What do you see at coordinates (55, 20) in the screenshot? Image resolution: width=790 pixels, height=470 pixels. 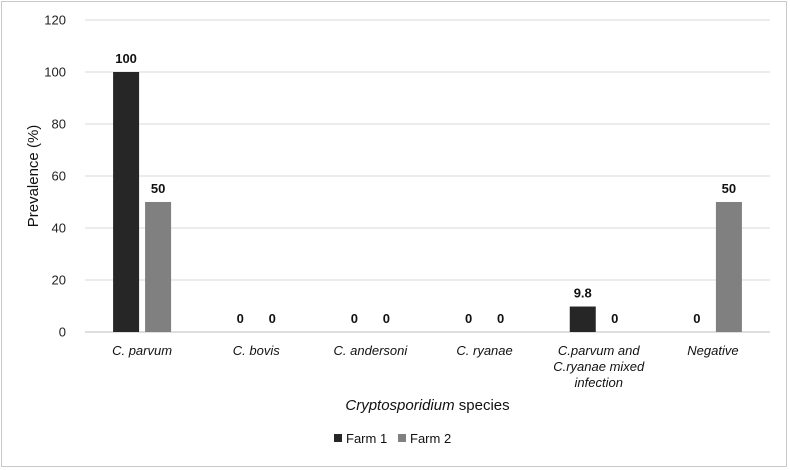 I see `y-tick-label: 120` at bounding box center [55, 20].